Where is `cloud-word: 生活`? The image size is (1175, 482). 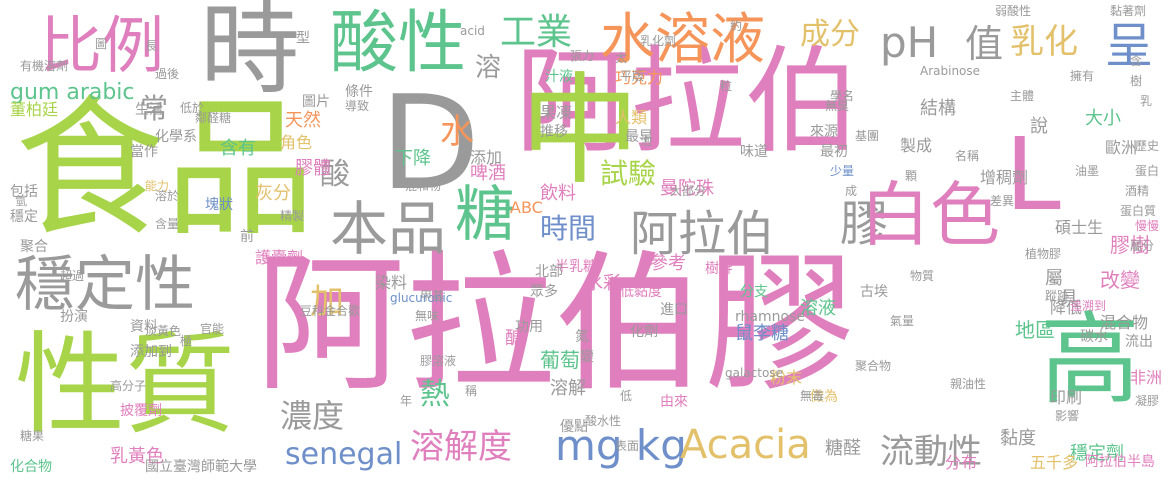
cloud-word: 生活 is located at coordinates (149, 110).